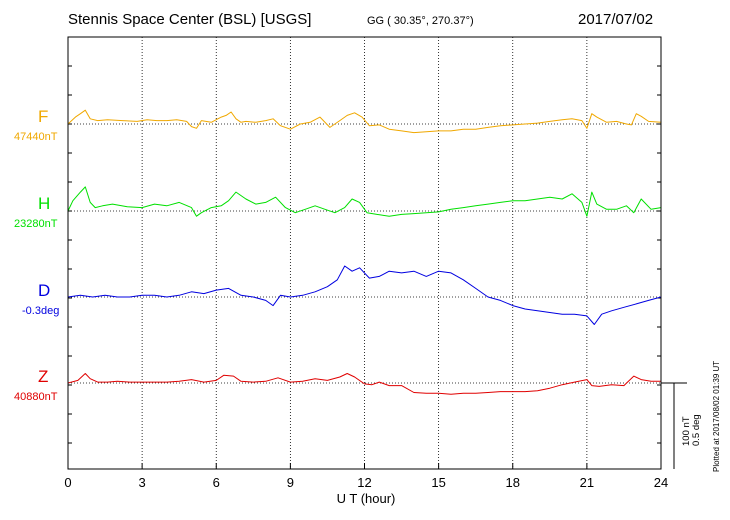  What do you see at coordinates (587, 482) in the screenshot?
I see `x-tick-label: 21` at bounding box center [587, 482].